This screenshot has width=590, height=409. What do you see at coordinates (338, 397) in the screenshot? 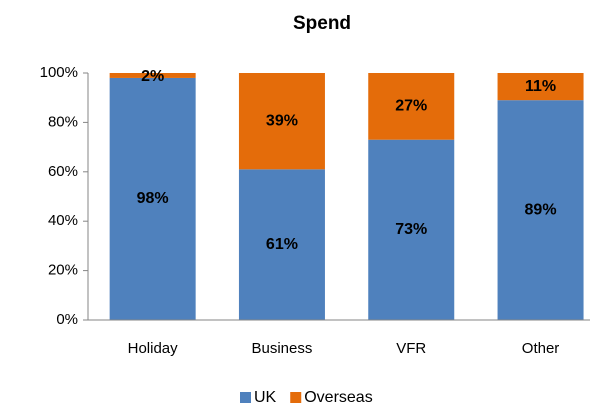
I see `legend-label: Overseas` at bounding box center [338, 397].